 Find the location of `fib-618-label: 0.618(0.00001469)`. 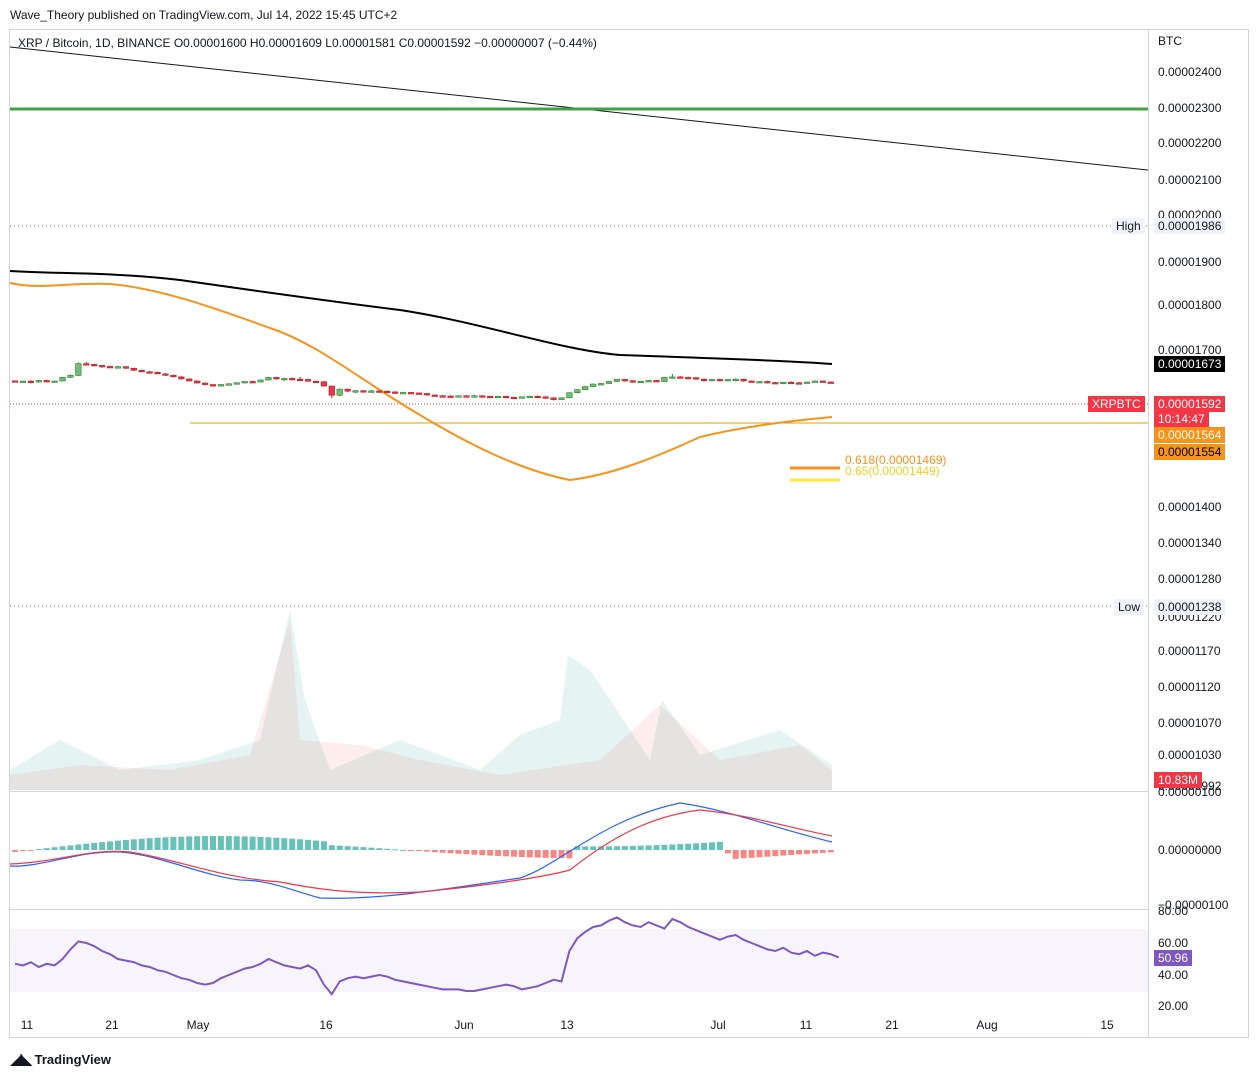

fib-618-label: 0.618(0.00001469) is located at coordinates (896, 460).